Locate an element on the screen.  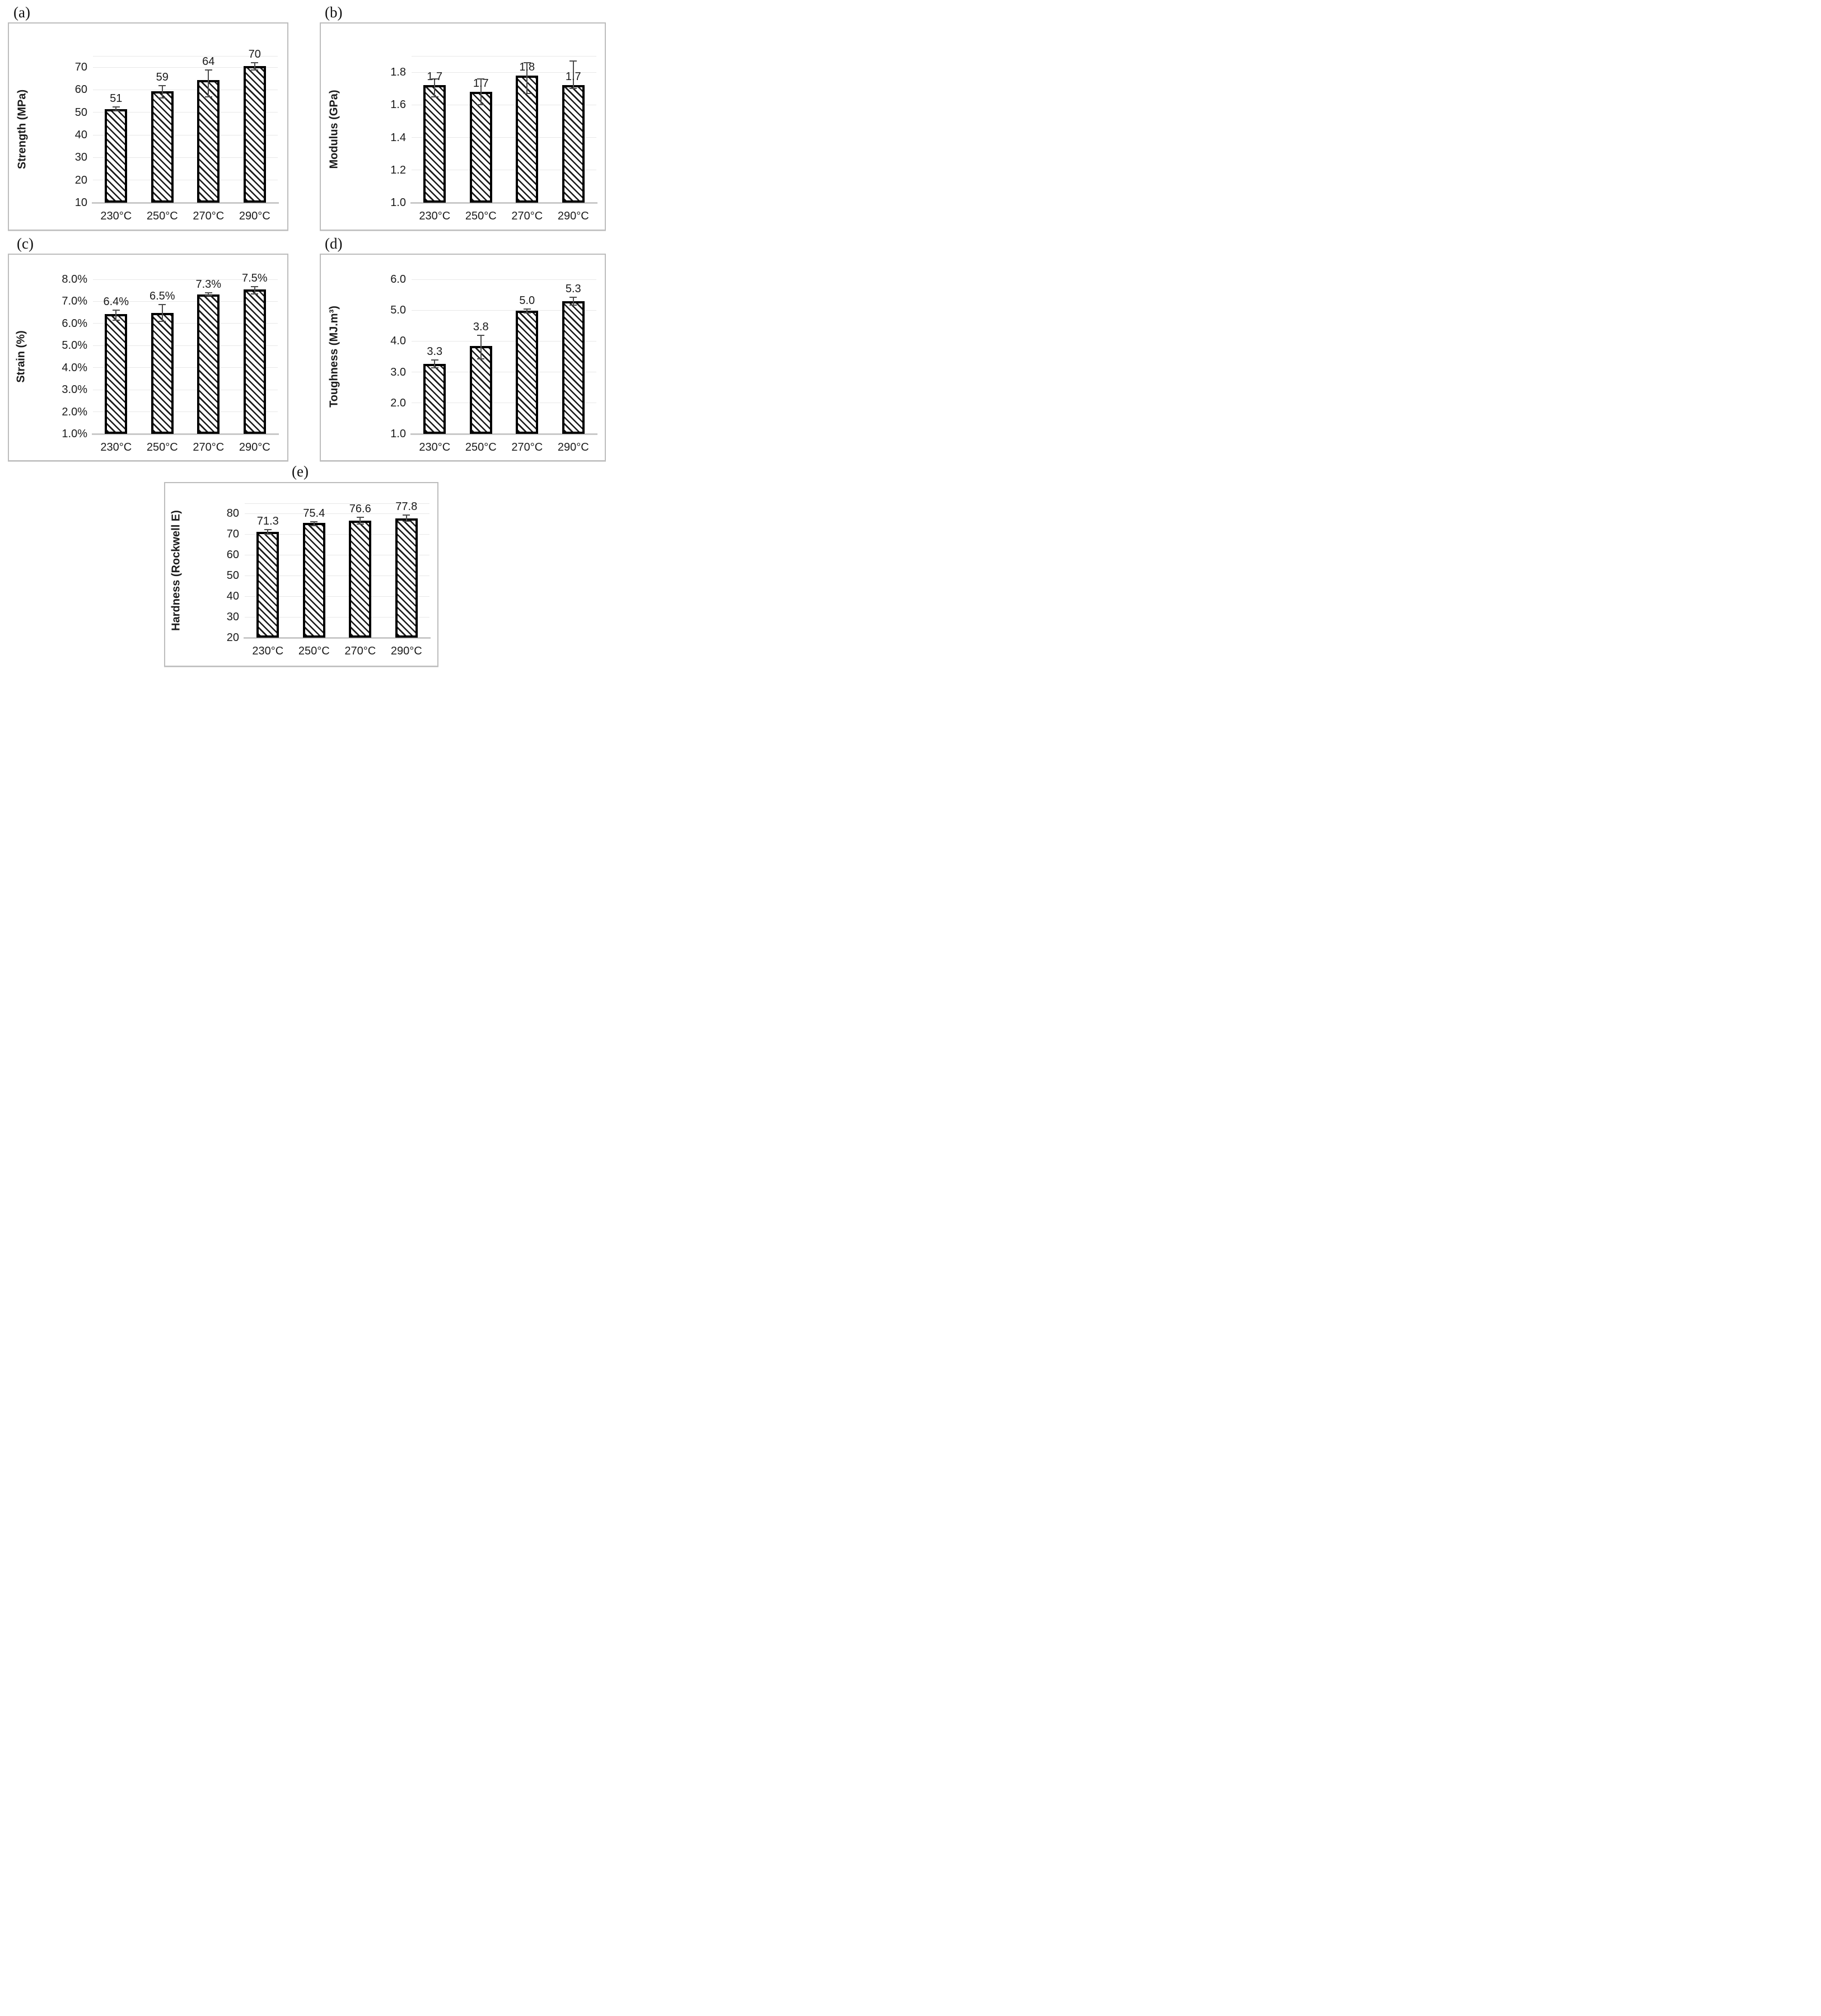
y-axis-title: Toughness (MJ.m³) is located at coordinates (334, 357).